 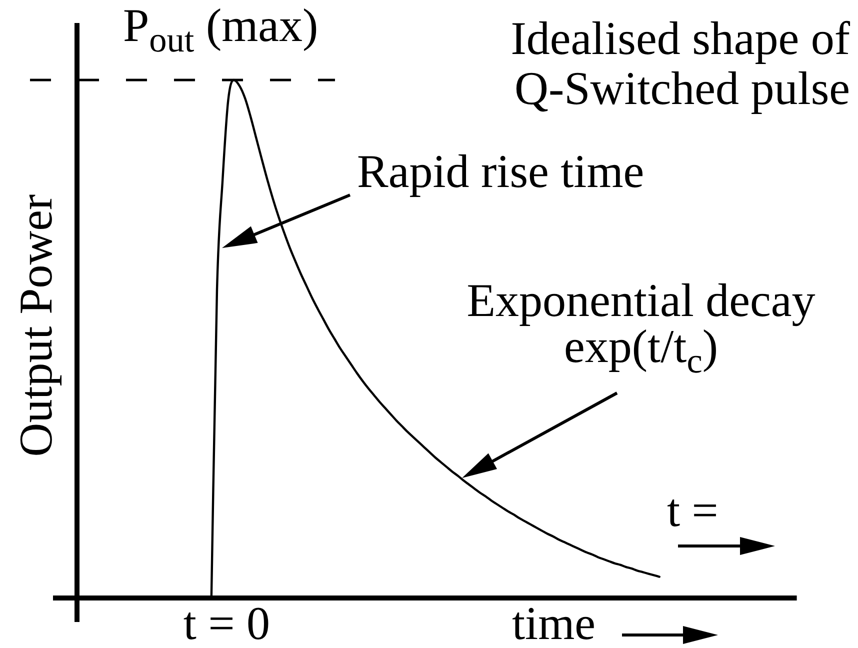 What do you see at coordinates (500, 172) in the screenshot?
I see `annotation: Rapid rise time` at bounding box center [500, 172].